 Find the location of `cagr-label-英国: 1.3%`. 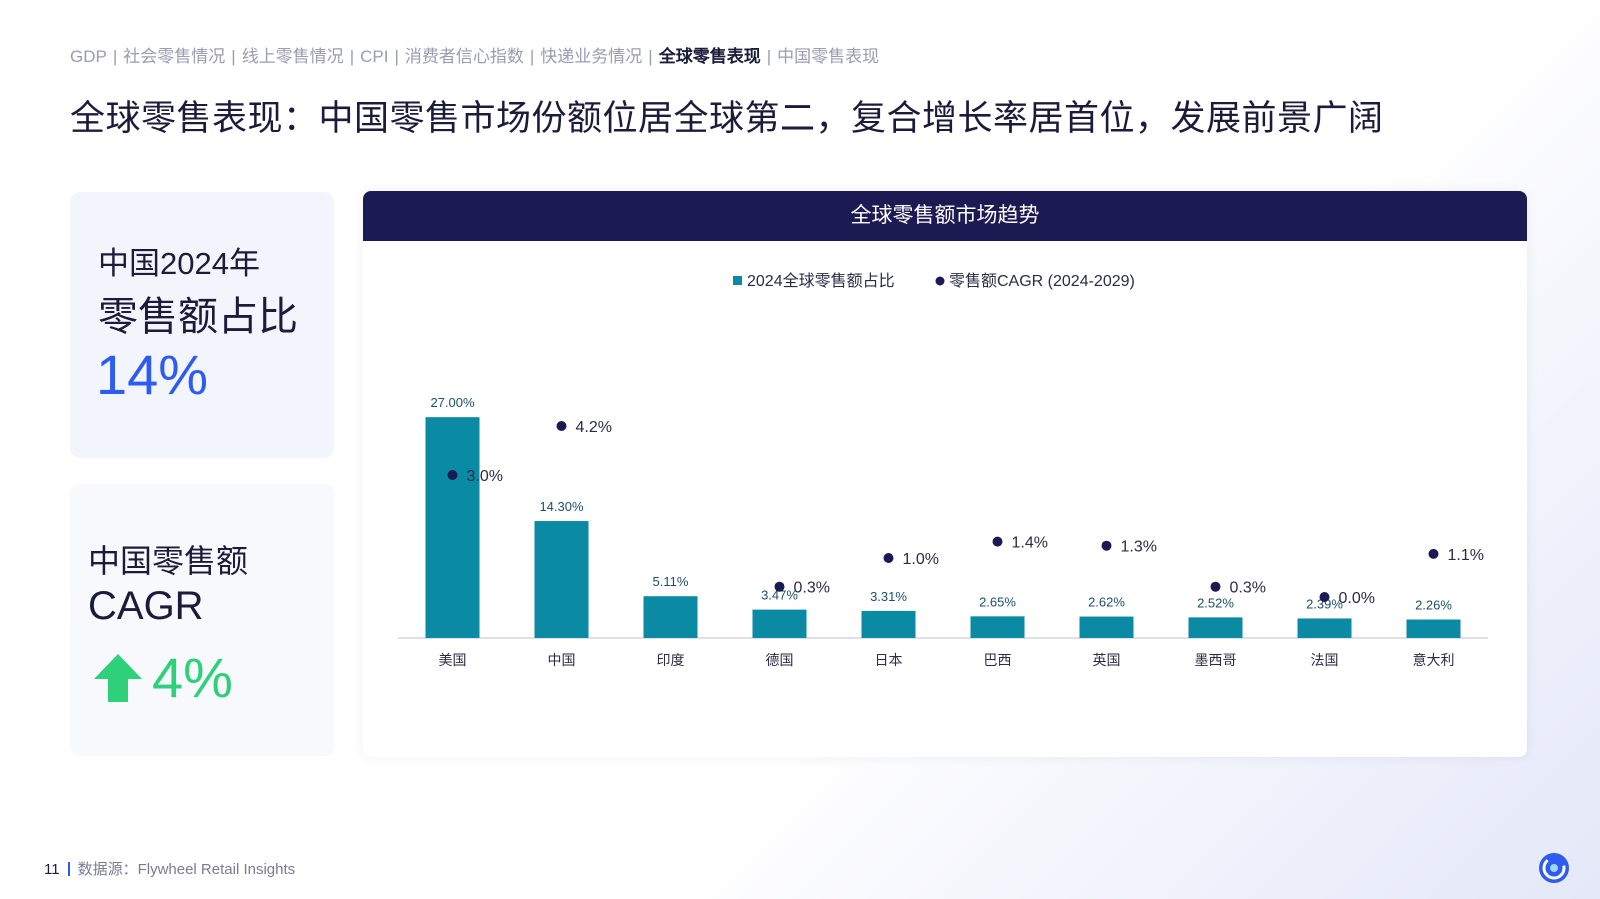

cagr-label-英国: 1.3% is located at coordinates (1139, 547).